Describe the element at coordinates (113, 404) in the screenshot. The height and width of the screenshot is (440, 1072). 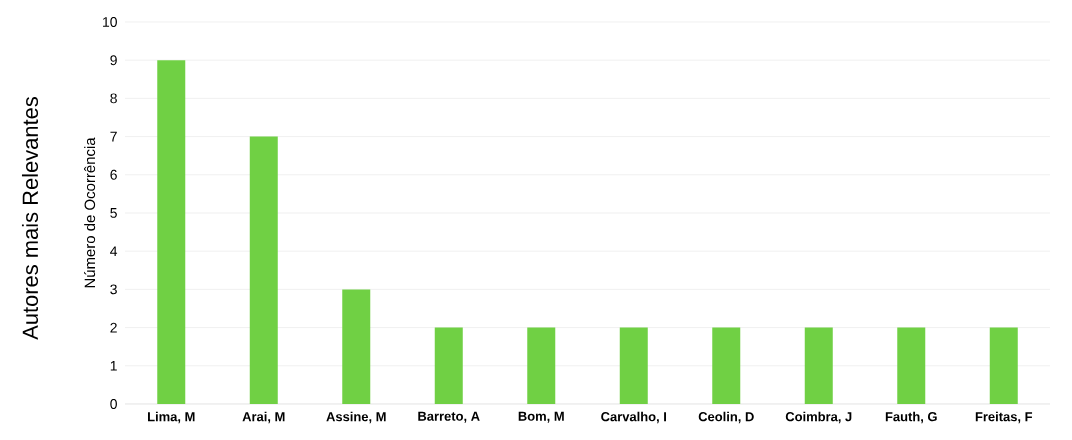
I see `y-tick-label: 0` at that location.